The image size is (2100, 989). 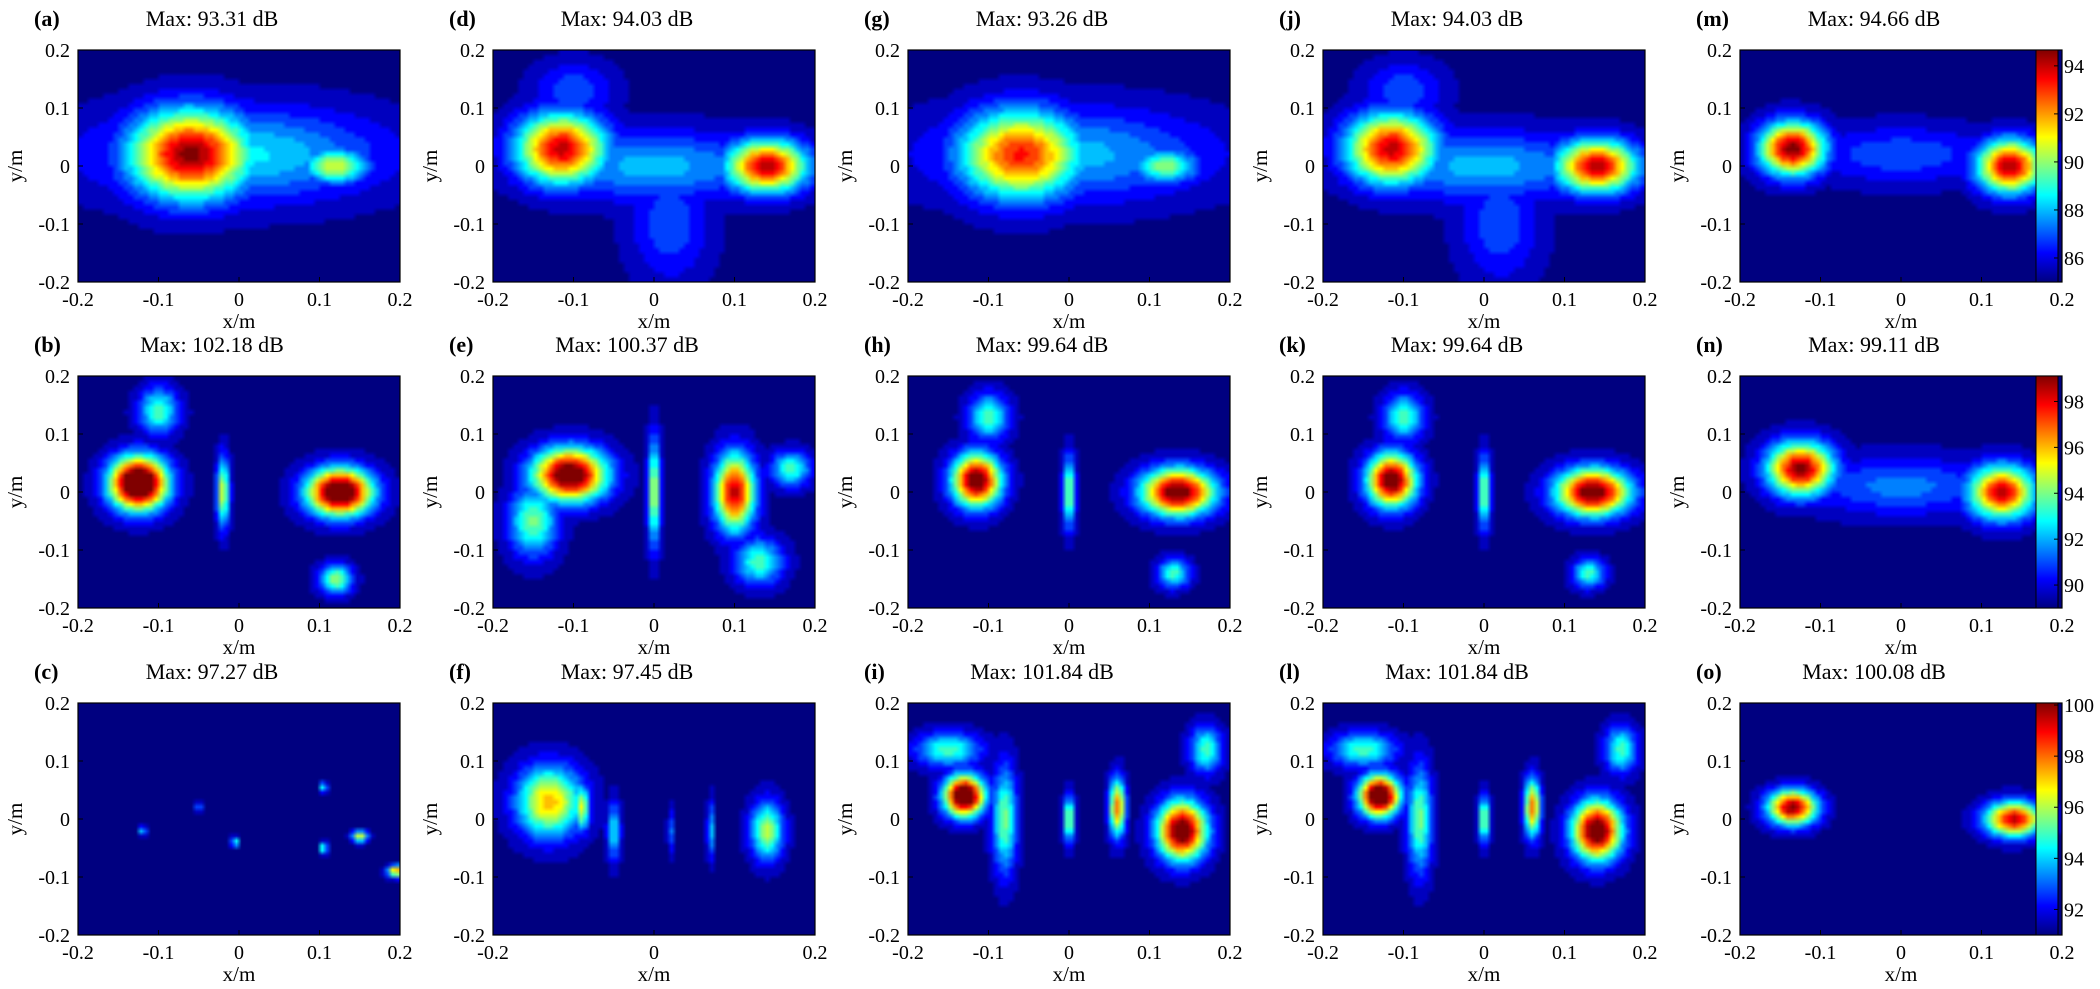 I want to click on panel-l-xtick-label: 0, so click(x=1484, y=953).